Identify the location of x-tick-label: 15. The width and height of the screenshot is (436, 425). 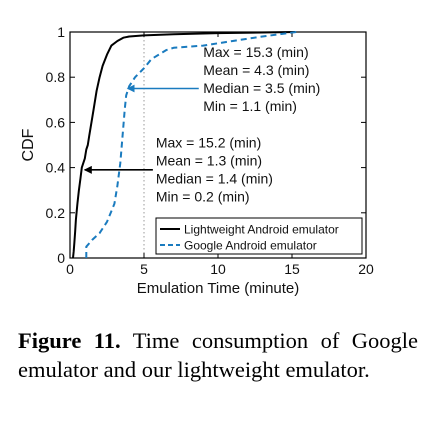
(292, 269).